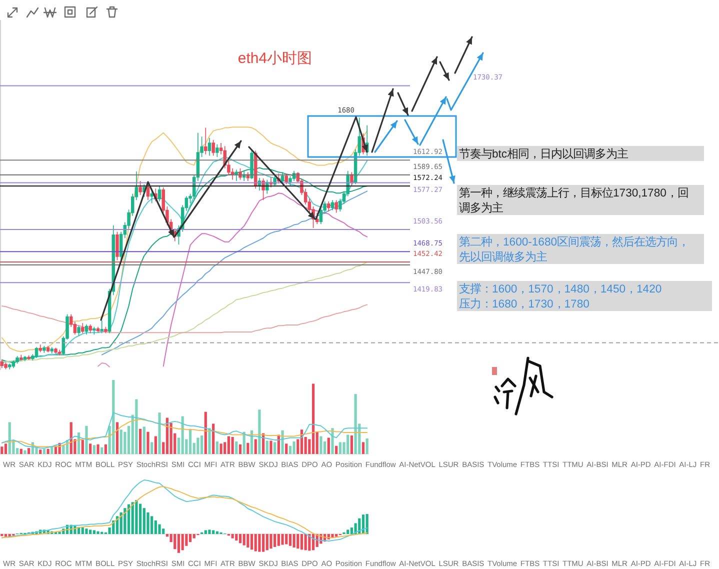  Describe the element at coordinates (573, 200) in the screenshot. I see `text: 第一种，继续震荡上行，目标位1730,1780，回调多为主` at that location.